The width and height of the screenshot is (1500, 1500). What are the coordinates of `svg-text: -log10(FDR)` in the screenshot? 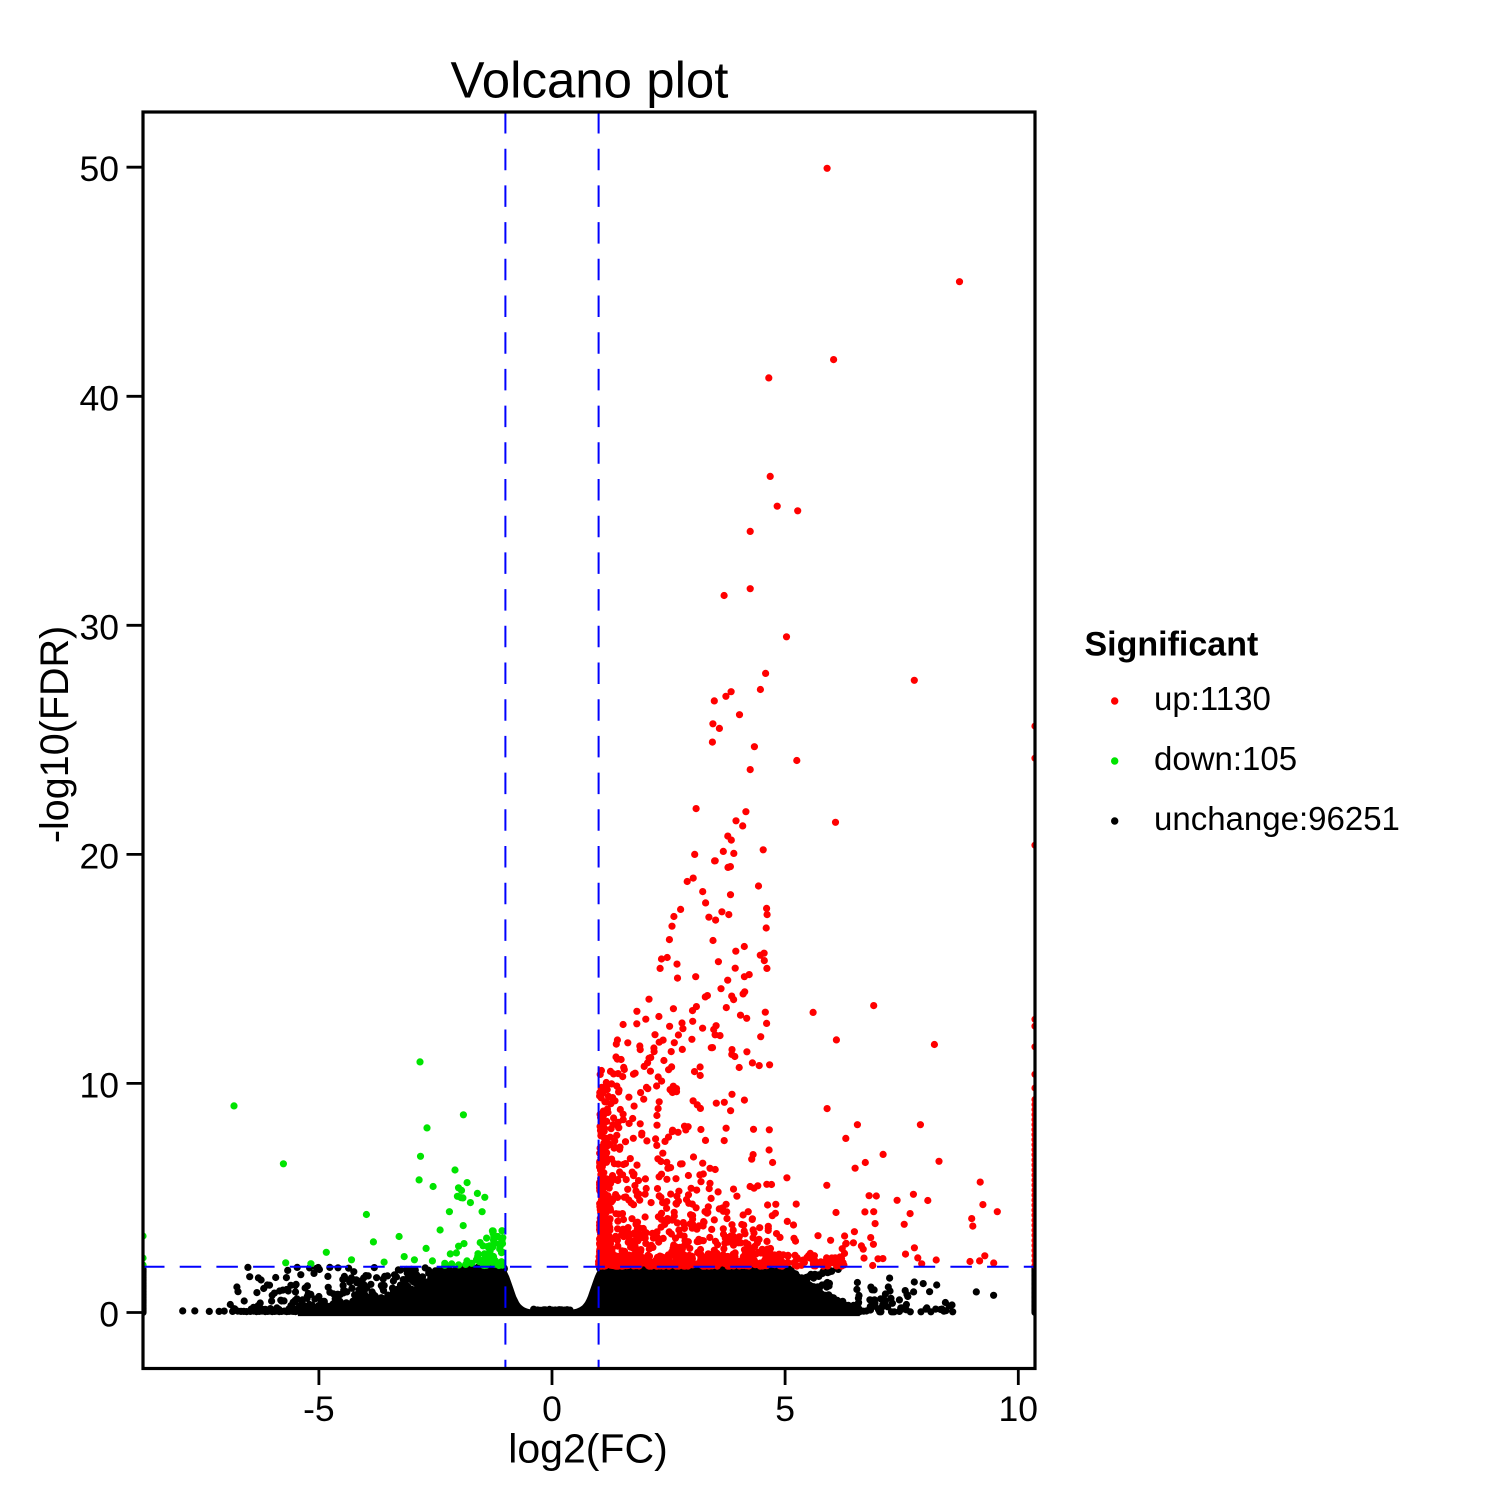 It's located at (55, 734).